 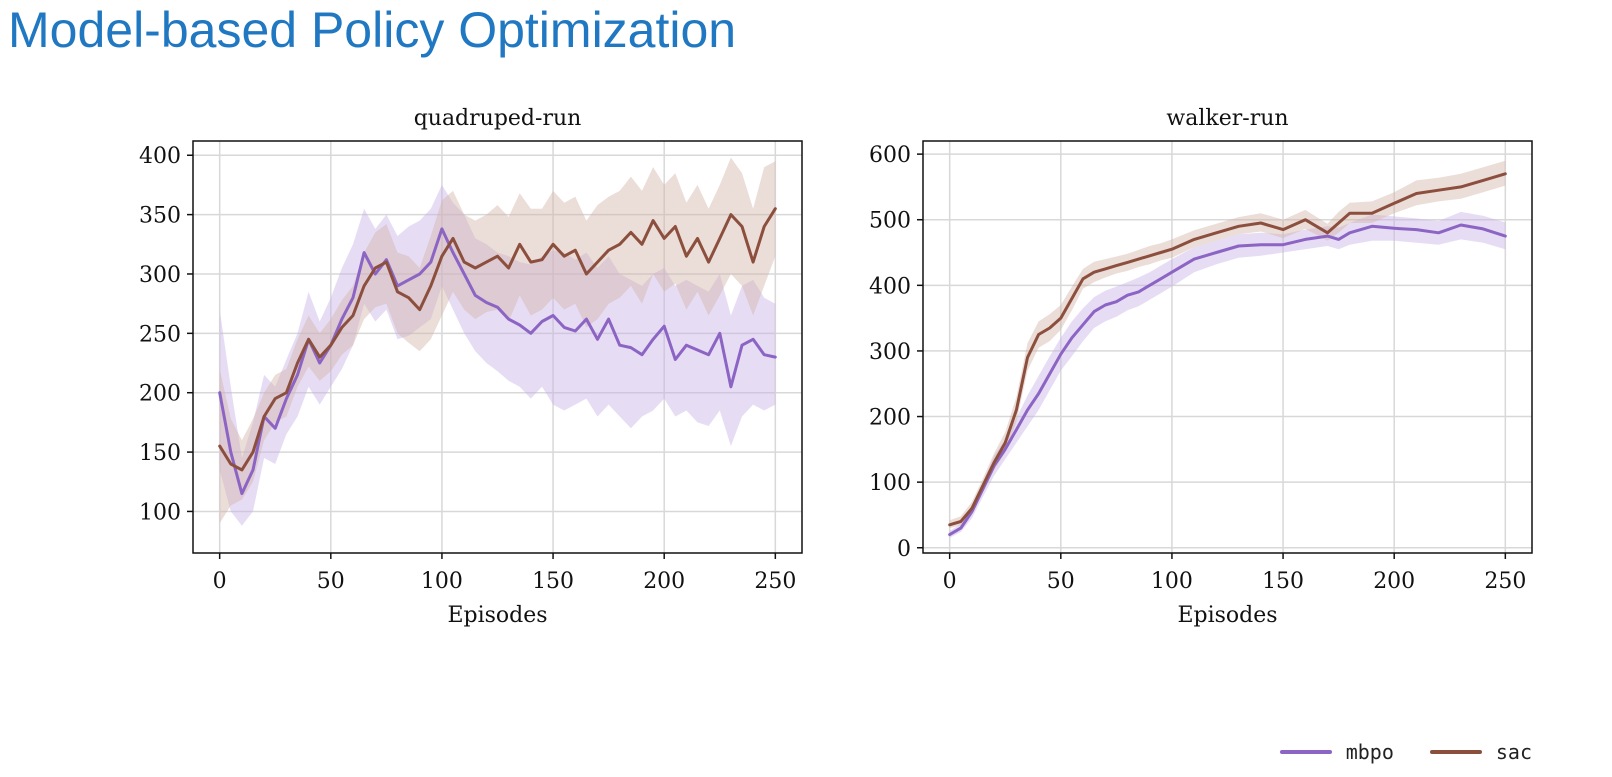 What do you see at coordinates (1513, 752) in the screenshot?
I see `legend-label-sac: sac` at bounding box center [1513, 752].